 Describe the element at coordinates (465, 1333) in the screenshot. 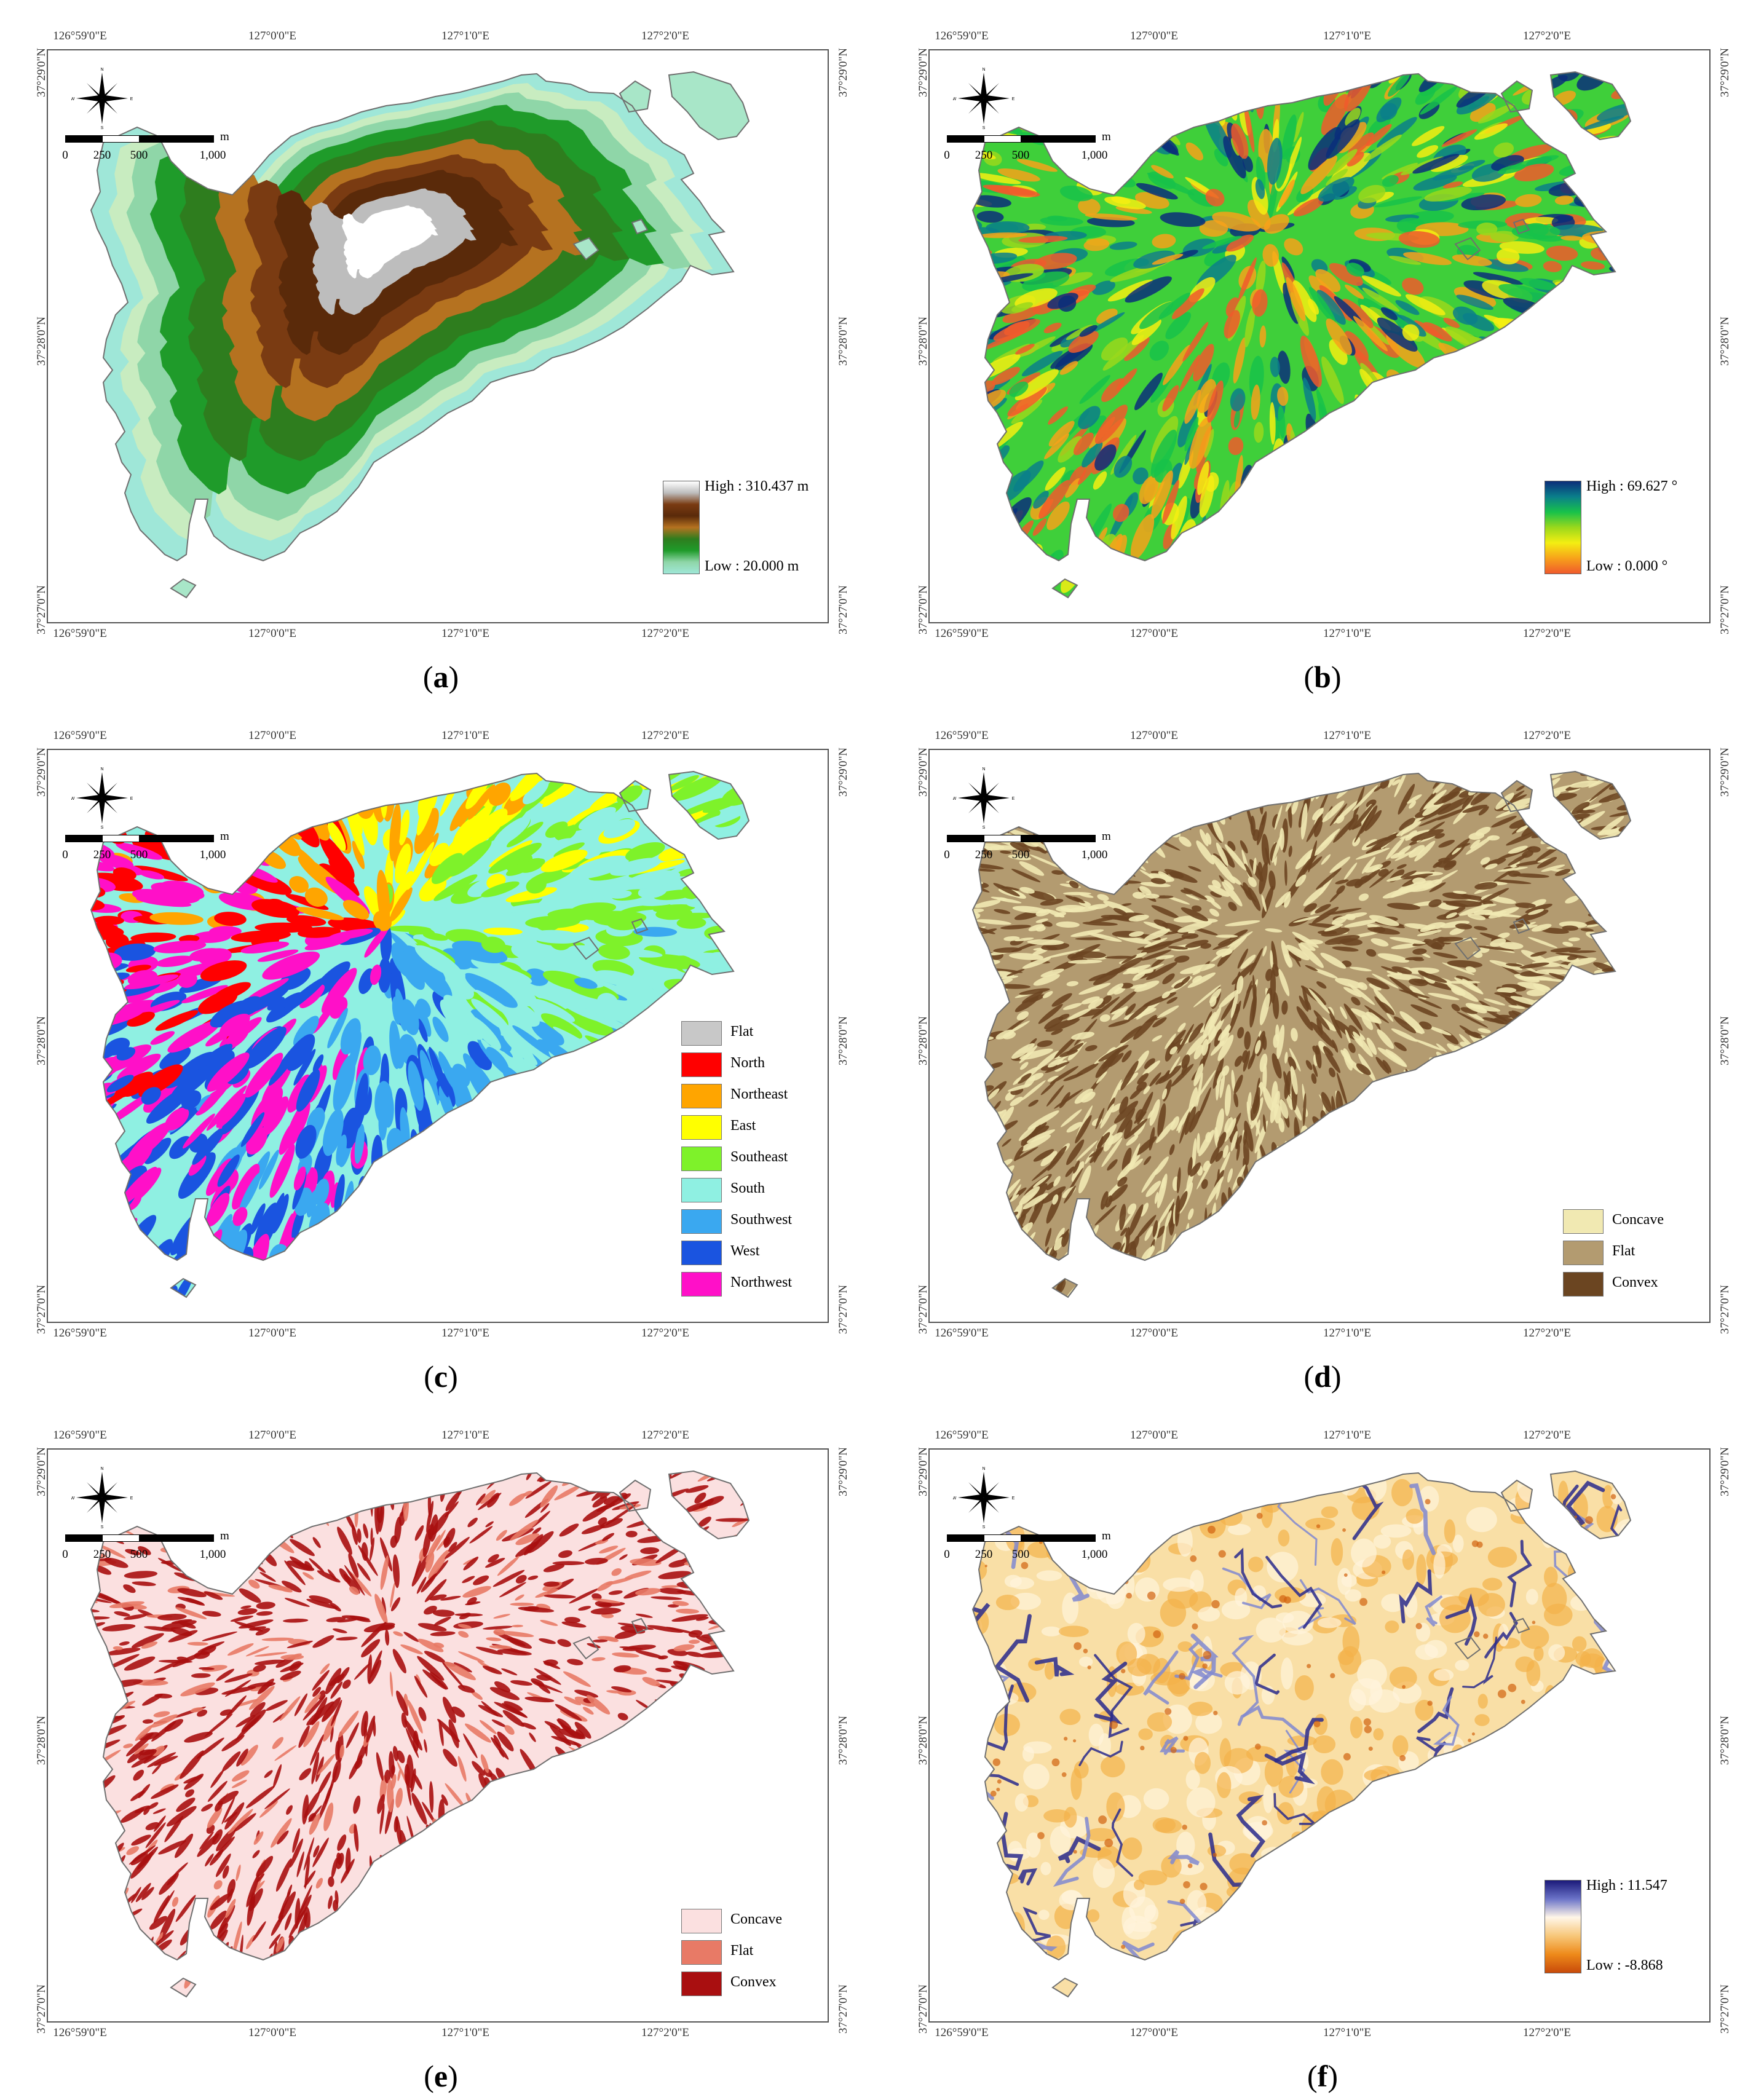

I see `lon-tick-bottom: 127°1'0"E` at that location.